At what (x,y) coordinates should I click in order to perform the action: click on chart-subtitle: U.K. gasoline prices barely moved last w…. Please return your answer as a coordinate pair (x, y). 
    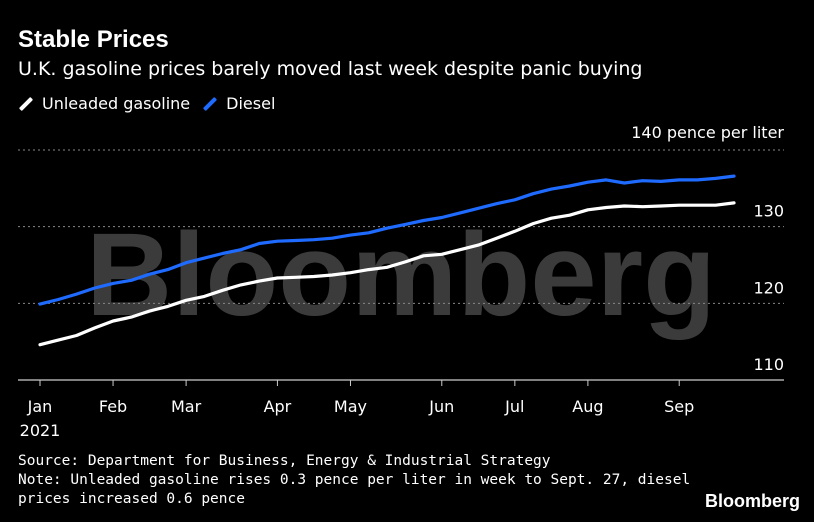
    Looking at the image, I should click on (330, 69).